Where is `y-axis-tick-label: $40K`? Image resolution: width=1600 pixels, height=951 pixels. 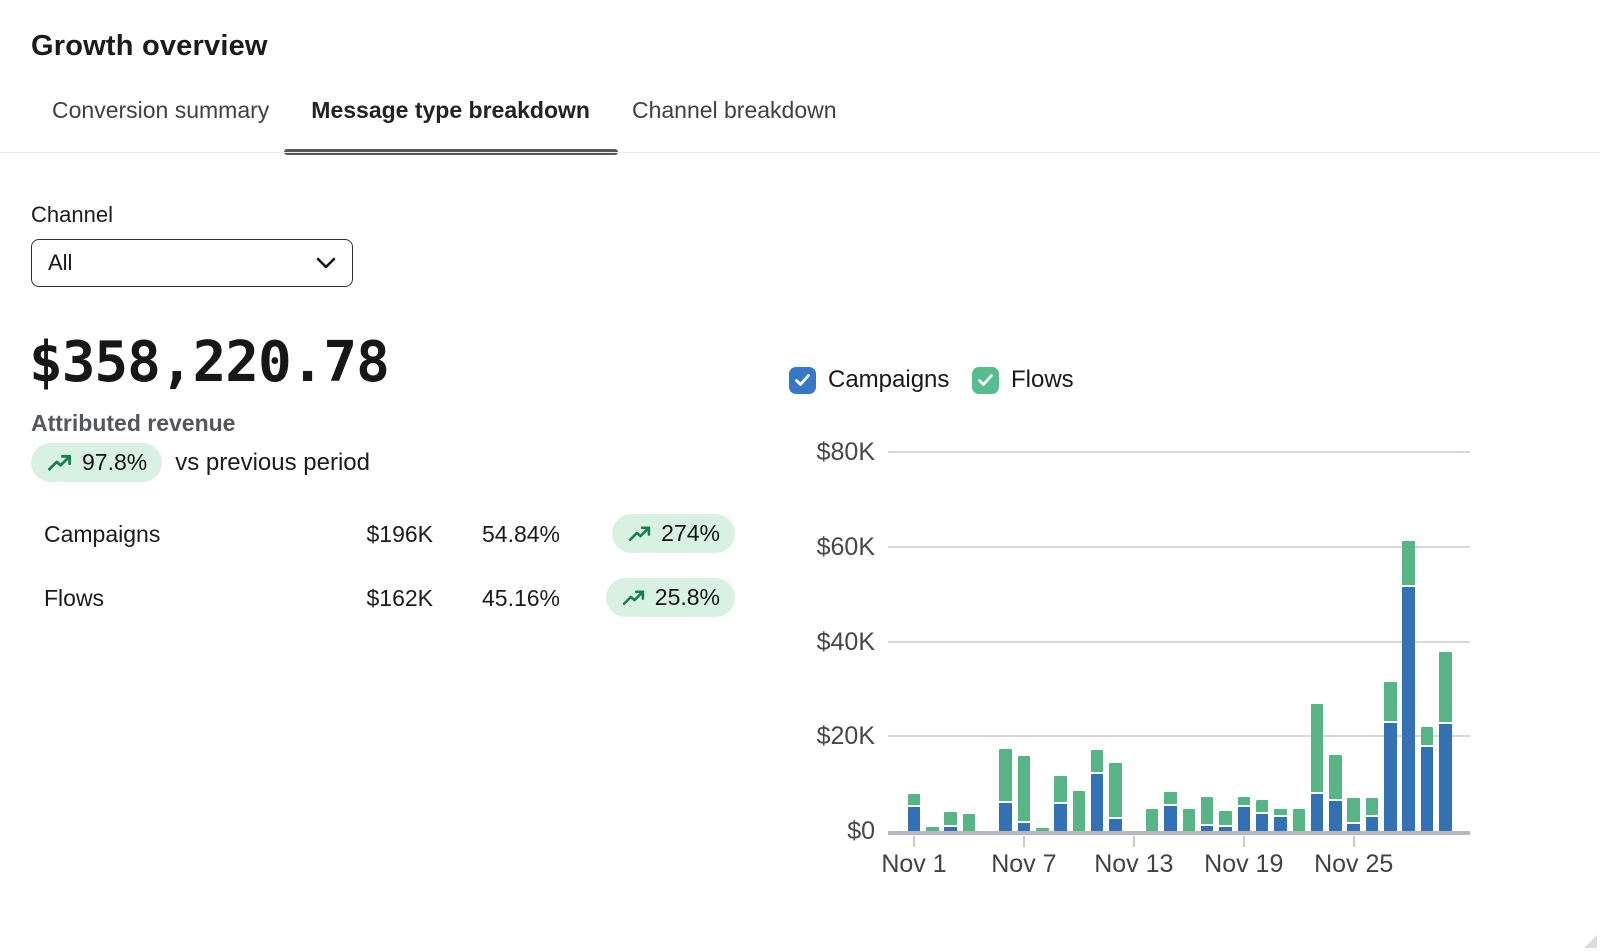
y-axis-tick-label: $40K is located at coordinates (845, 641).